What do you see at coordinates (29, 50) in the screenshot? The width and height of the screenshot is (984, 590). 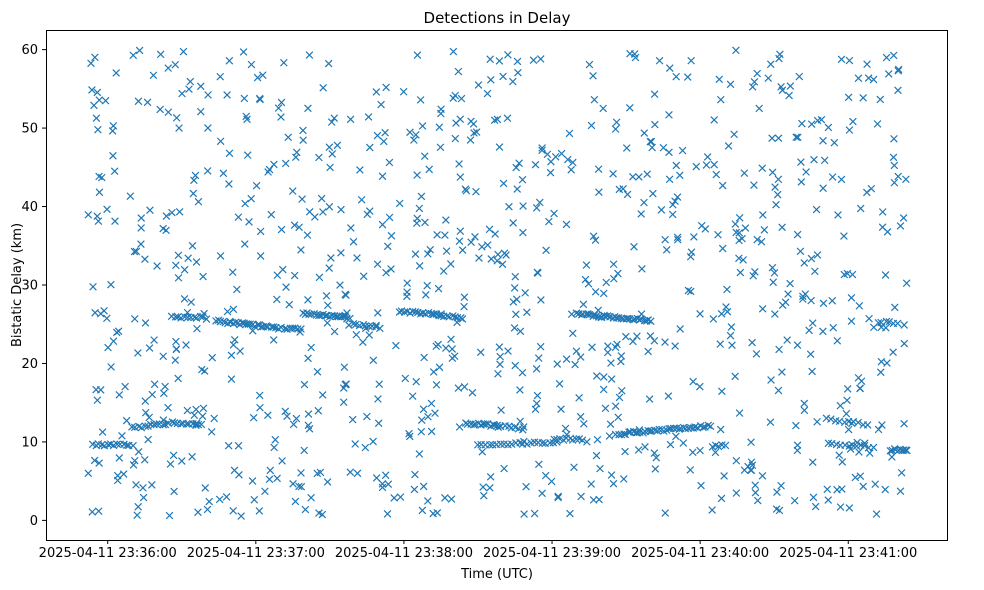 I see `y-tick-label: 60` at bounding box center [29, 50].